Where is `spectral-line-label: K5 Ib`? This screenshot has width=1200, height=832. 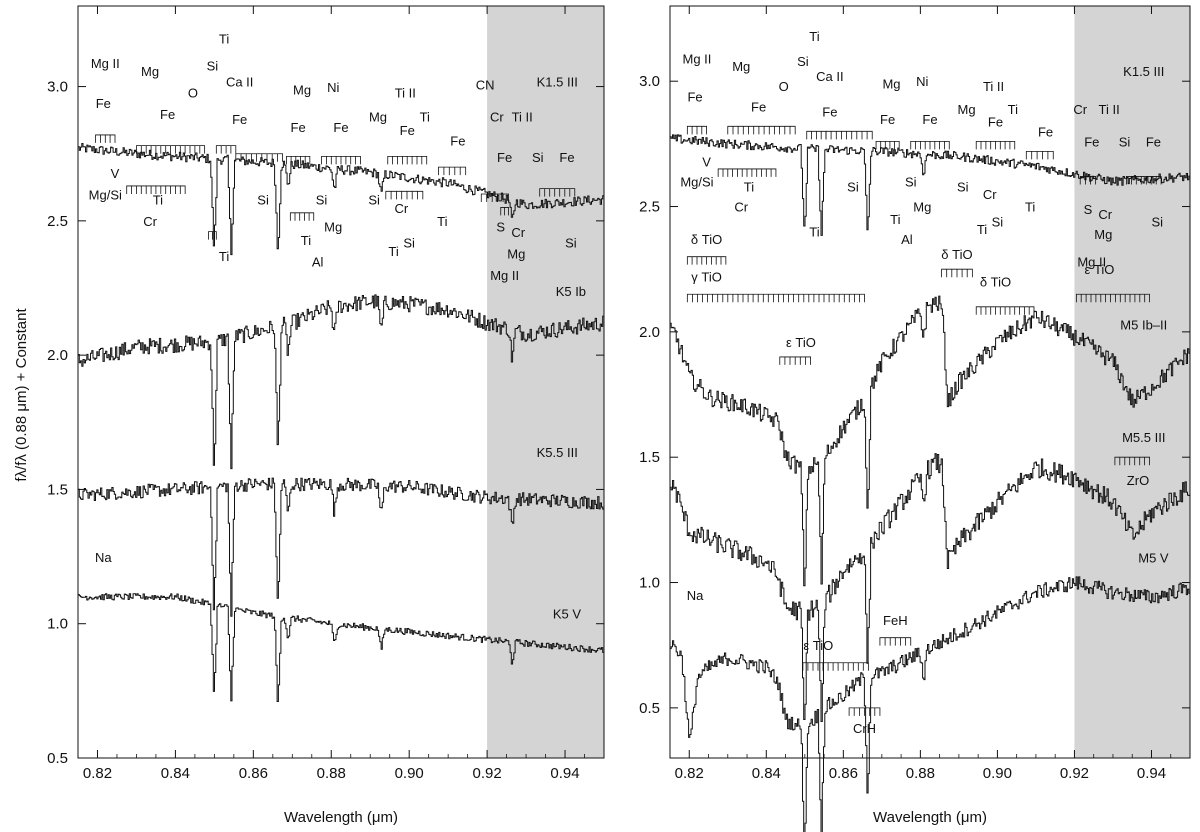 spectral-line-label: K5 Ib is located at coordinates (571, 291).